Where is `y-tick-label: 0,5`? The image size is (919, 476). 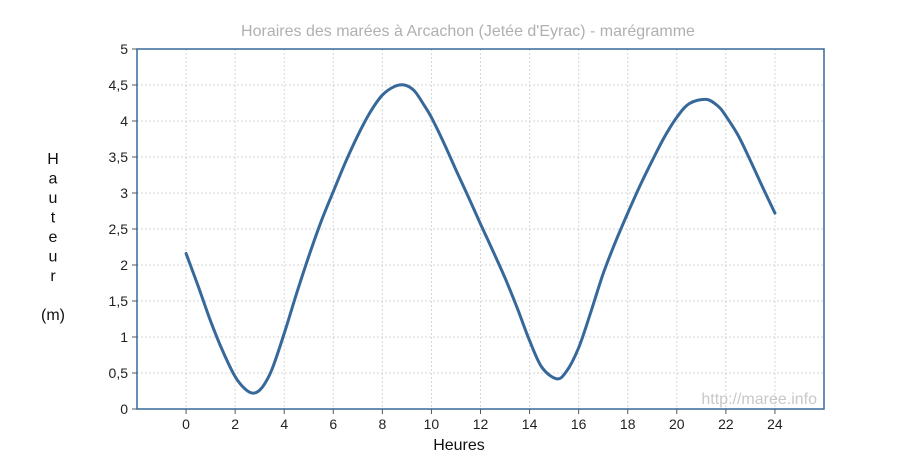 y-tick-label: 0,5 is located at coordinates (119, 373).